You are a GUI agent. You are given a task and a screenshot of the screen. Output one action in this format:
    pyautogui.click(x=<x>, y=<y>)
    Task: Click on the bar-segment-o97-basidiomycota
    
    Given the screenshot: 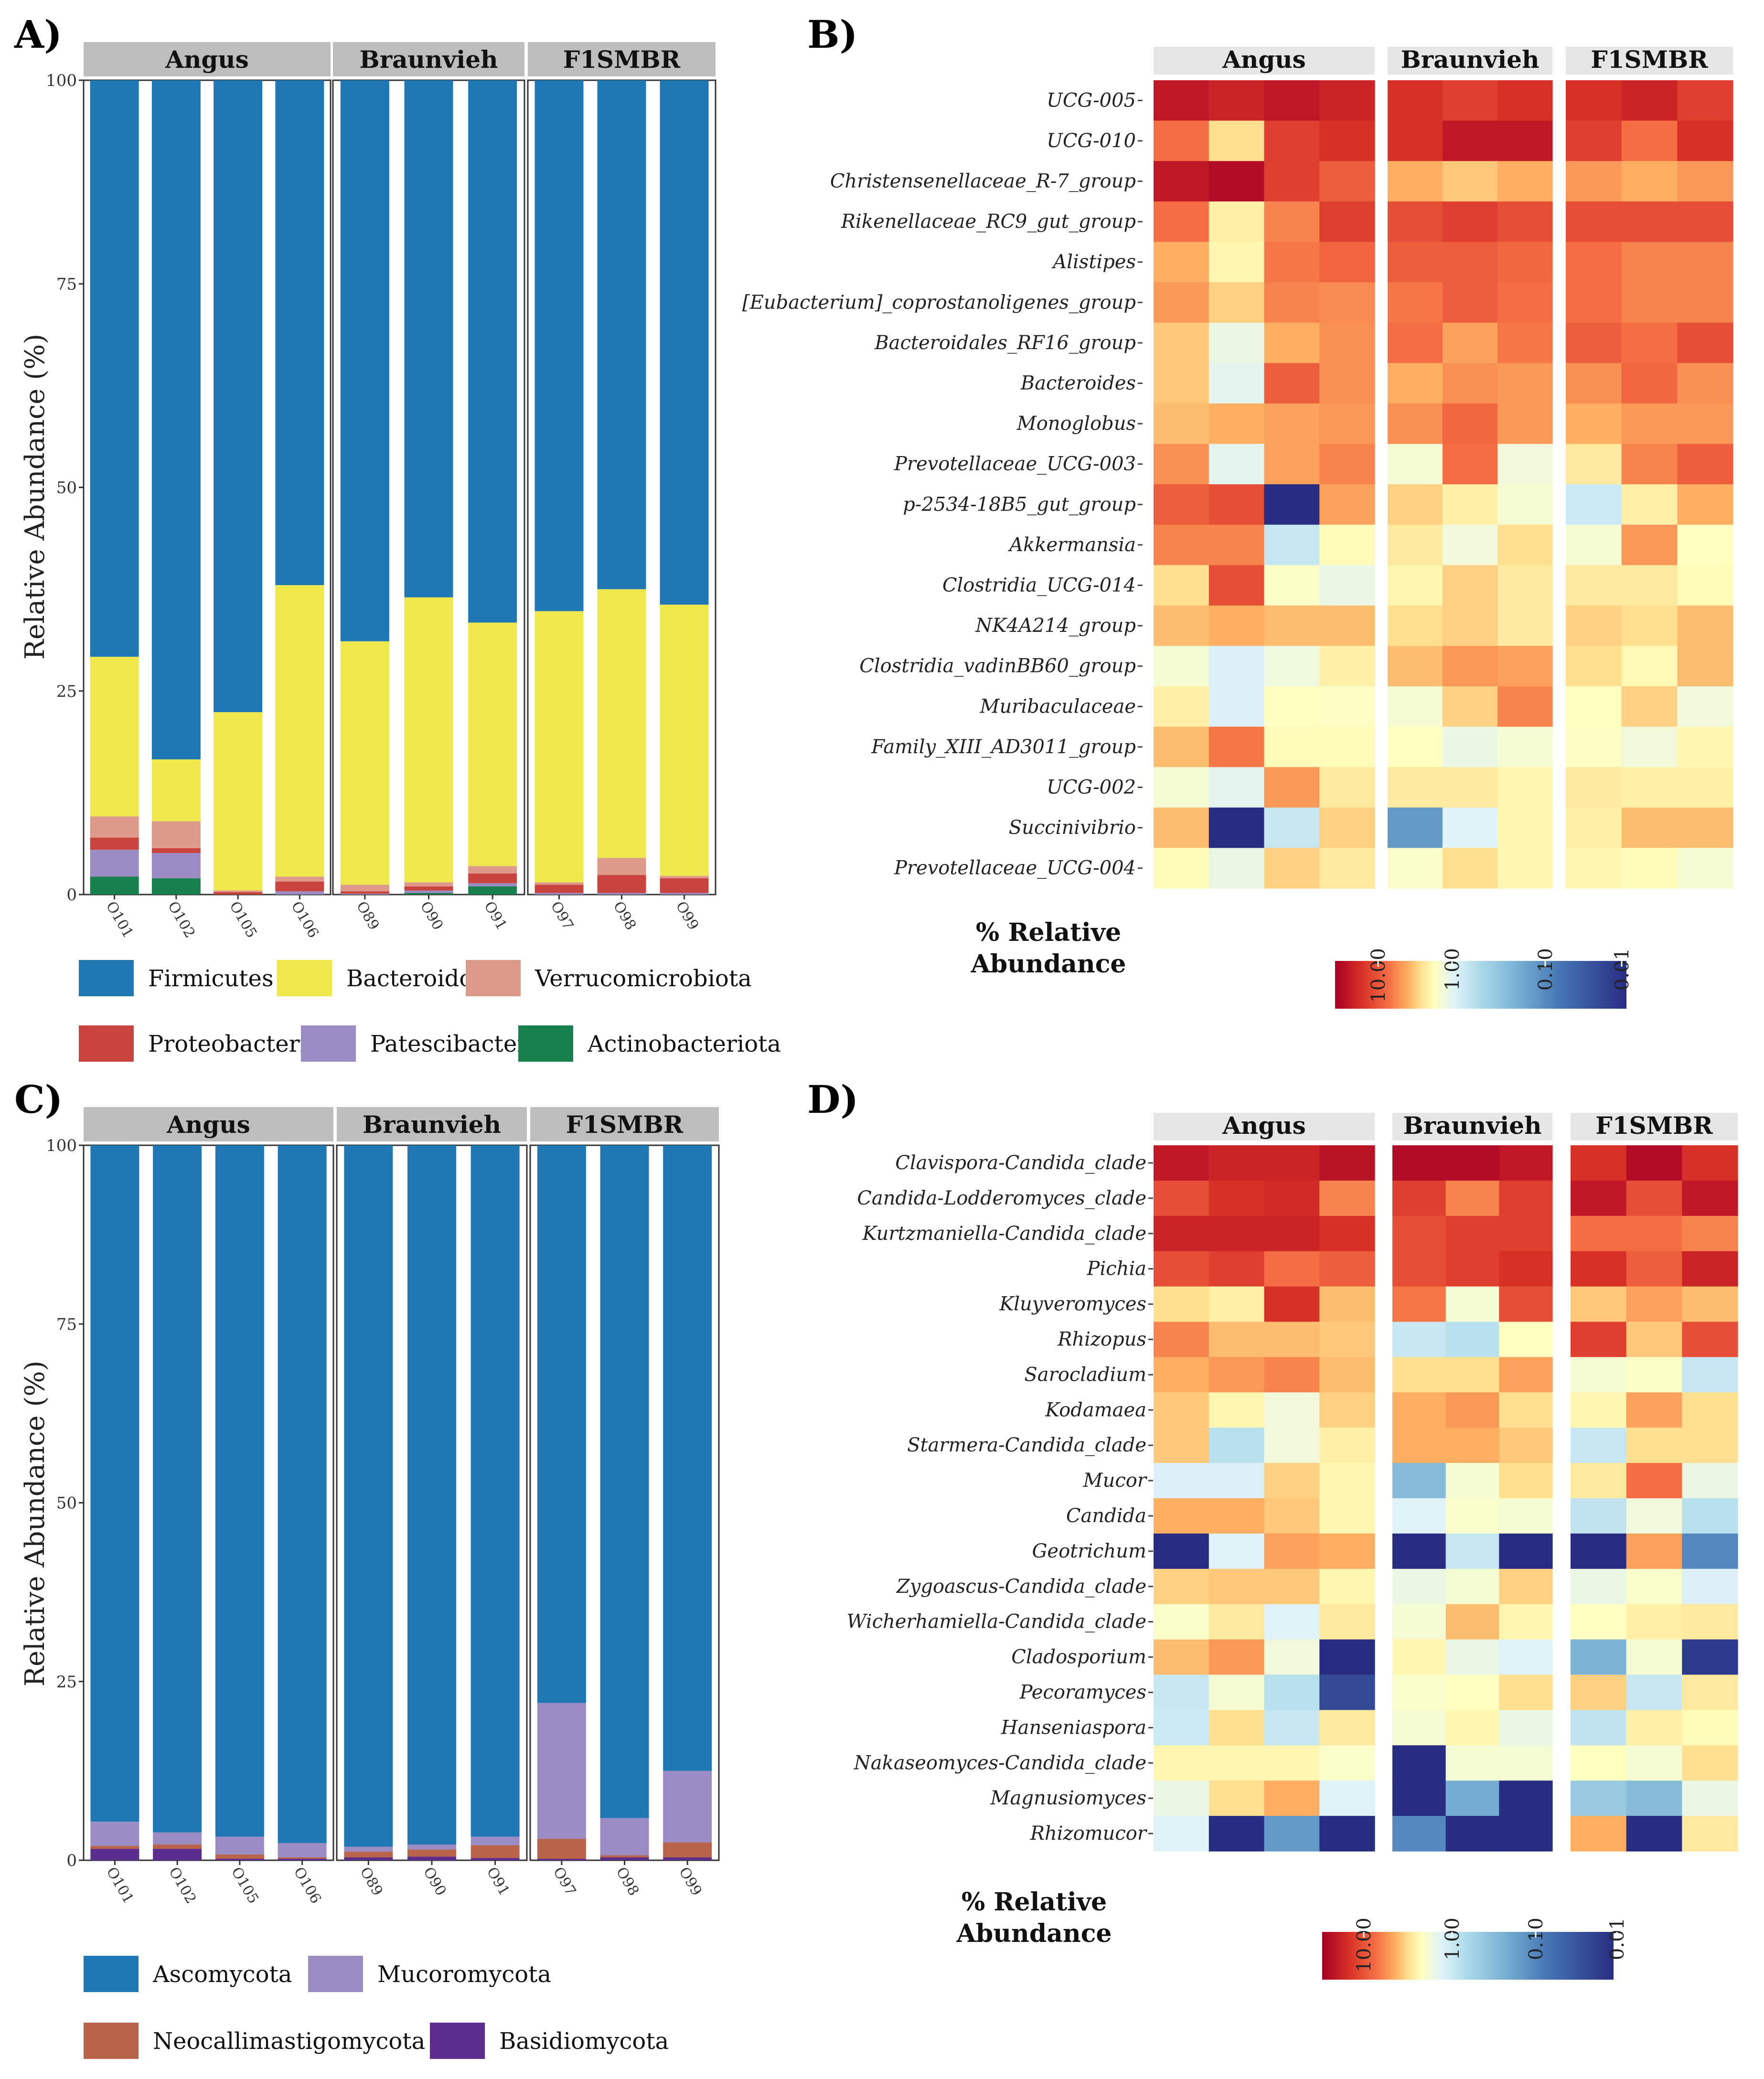 What is the action you would take?
    pyautogui.click(x=562, y=1860)
    